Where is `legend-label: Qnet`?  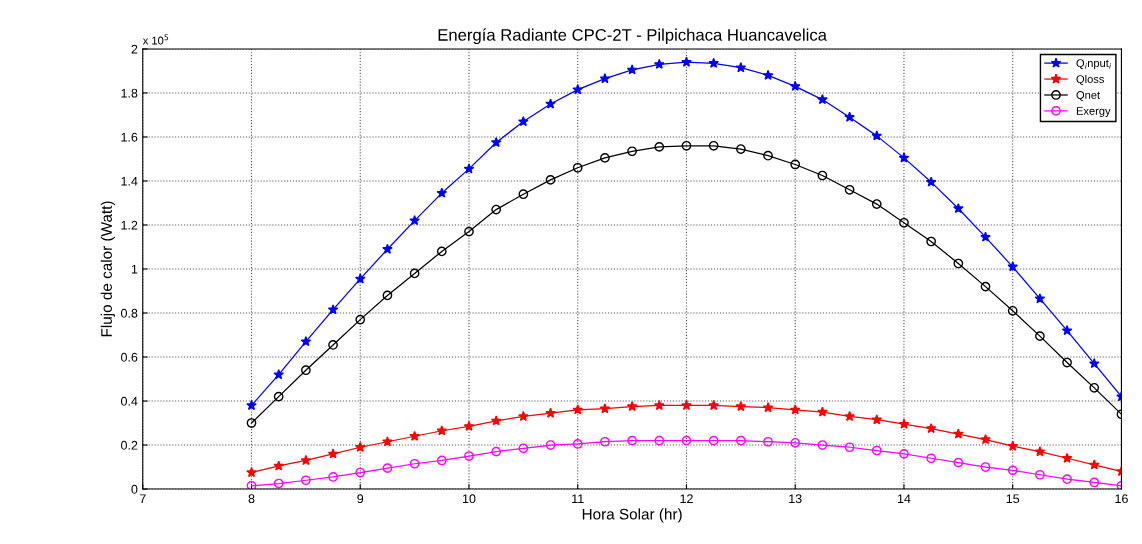
legend-label: Qnet is located at coordinates (1088, 96).